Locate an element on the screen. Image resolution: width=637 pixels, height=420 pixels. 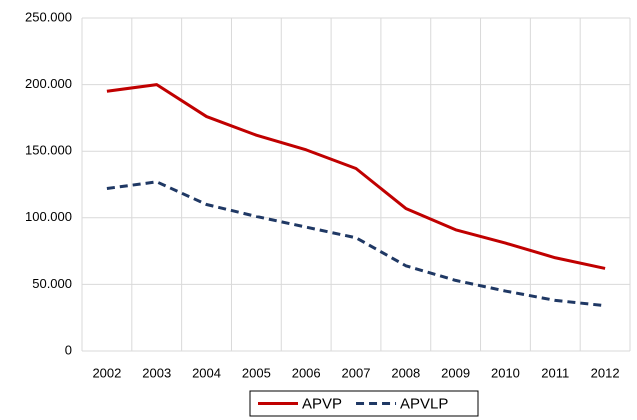
y-tick-label: 0 is located at coordinates (68, 349).